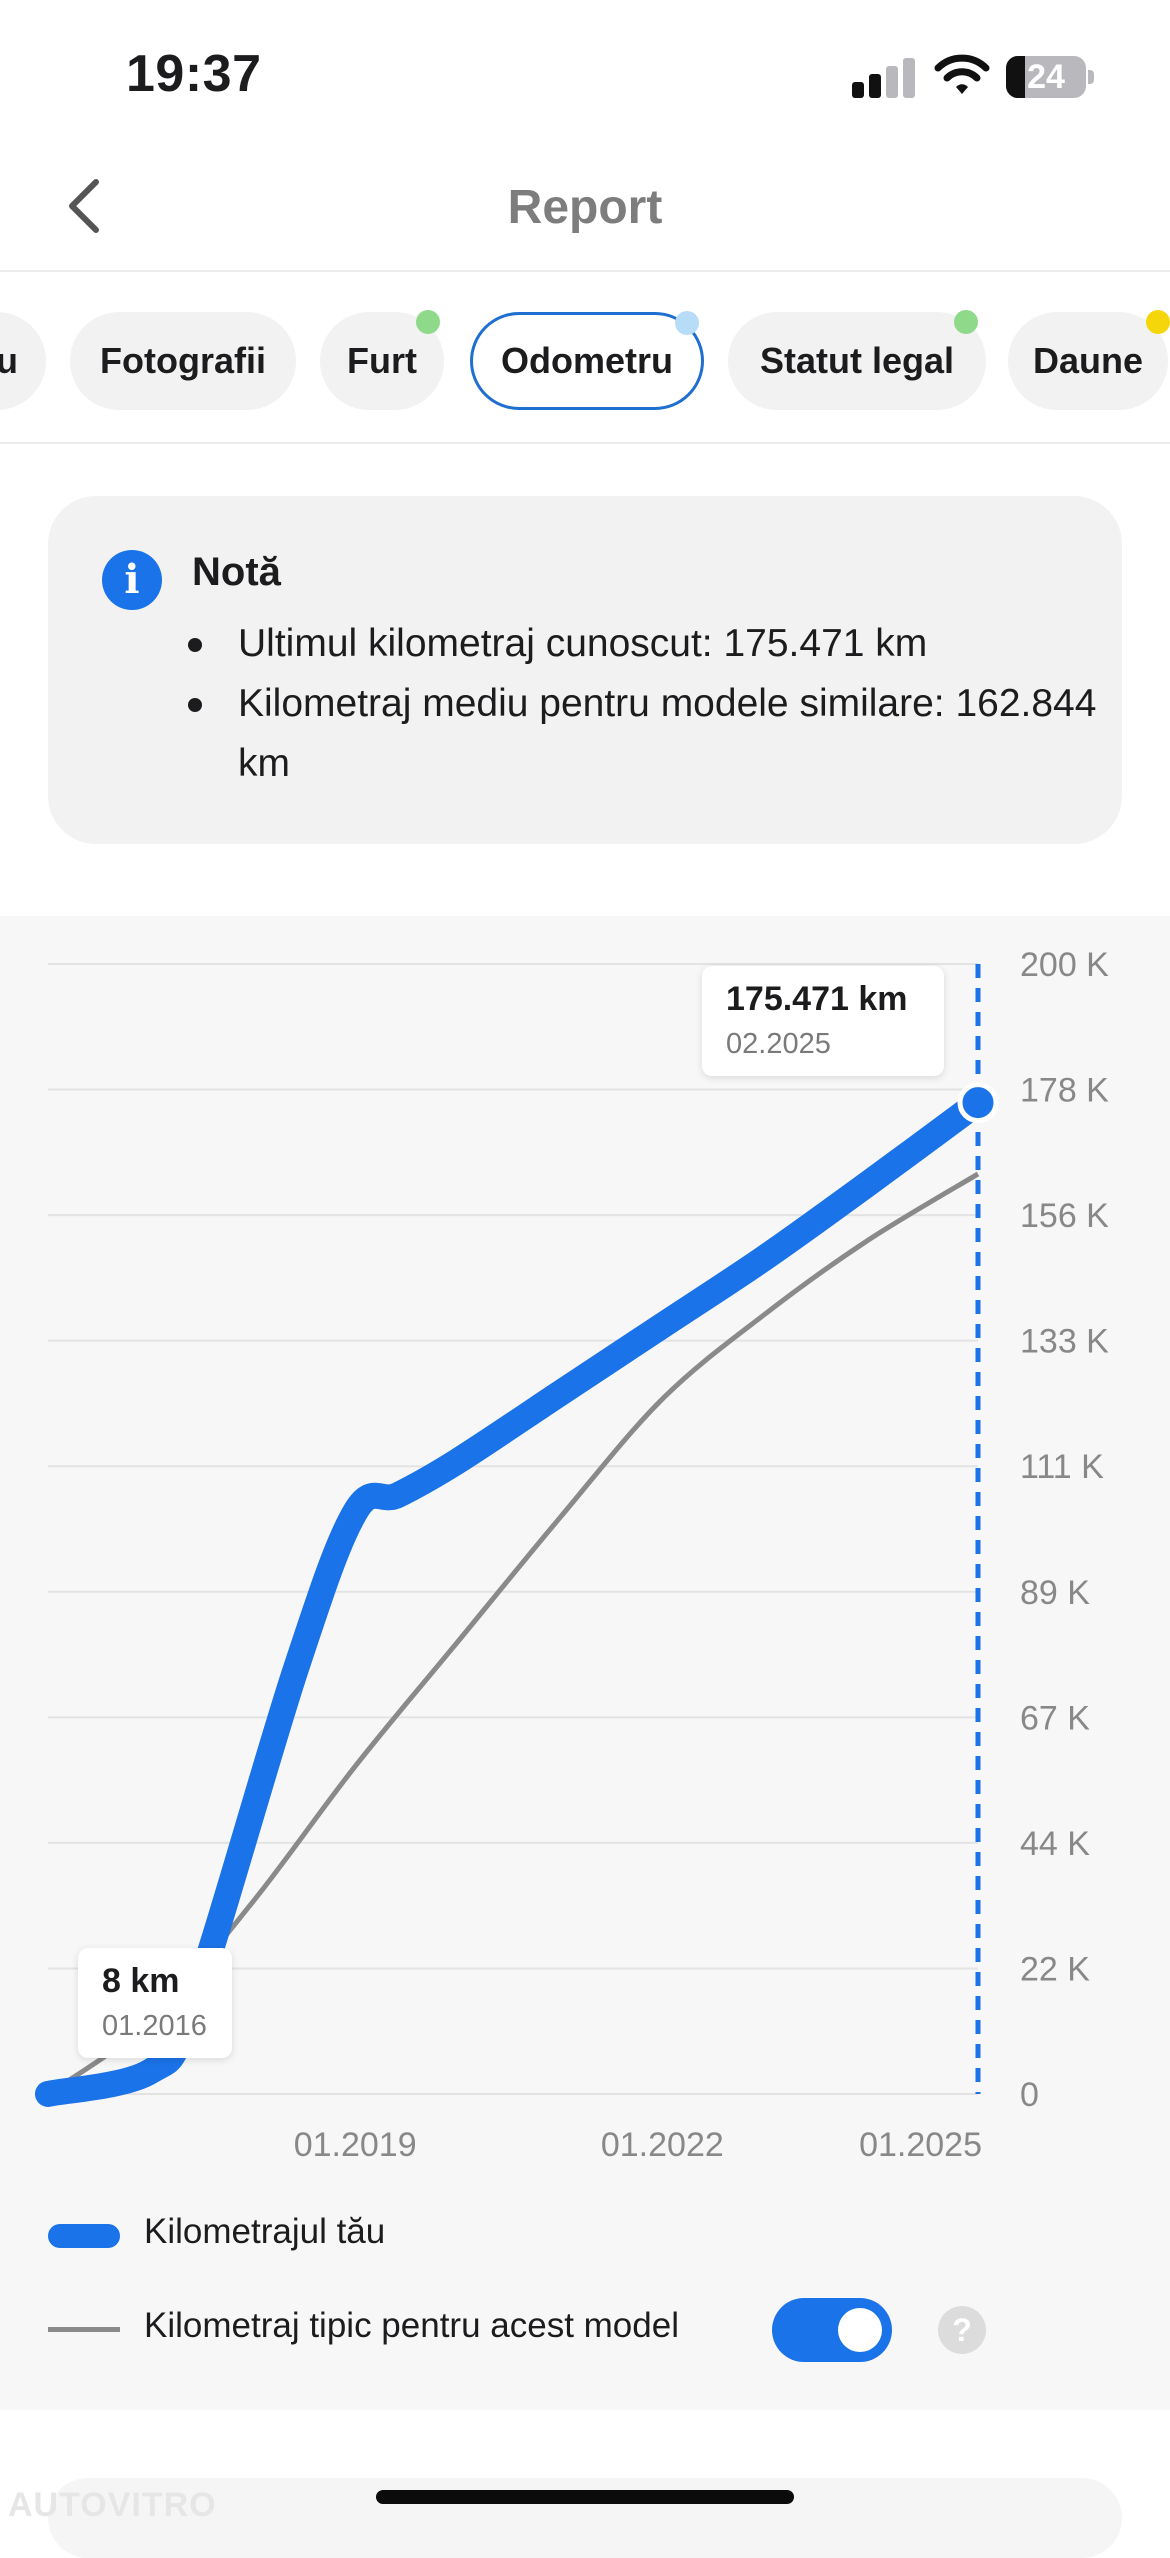  What do you see at coordinates (817, 999) in the screenshot?
I see `tooltip-value: 175.471 km` at bounding box center [817, 999].